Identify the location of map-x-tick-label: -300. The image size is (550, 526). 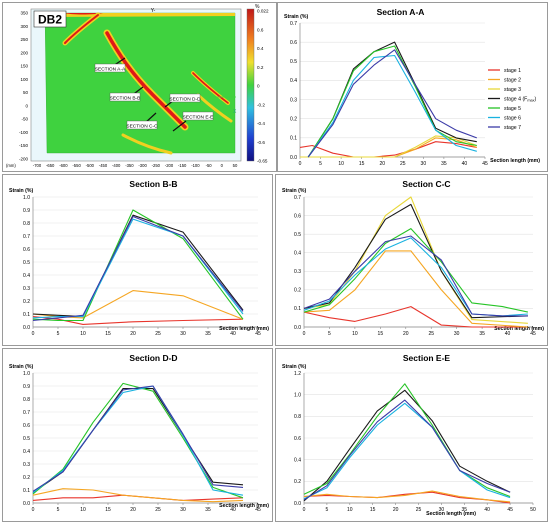
(142, 165).